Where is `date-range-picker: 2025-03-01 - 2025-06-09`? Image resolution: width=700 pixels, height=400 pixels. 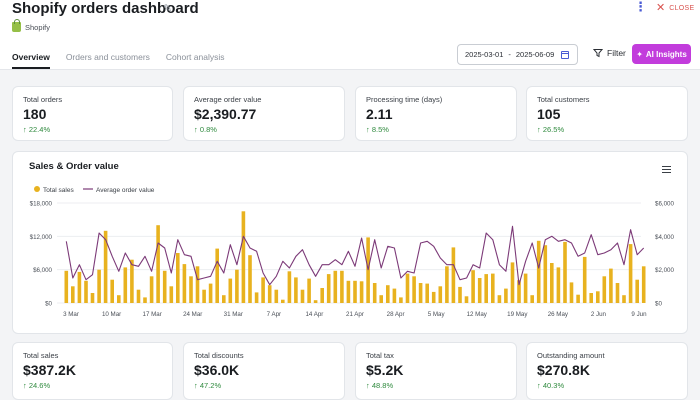 date-range-picker: 2025-03-01 - 2025-06-09 is located at coordinates (517, 54).